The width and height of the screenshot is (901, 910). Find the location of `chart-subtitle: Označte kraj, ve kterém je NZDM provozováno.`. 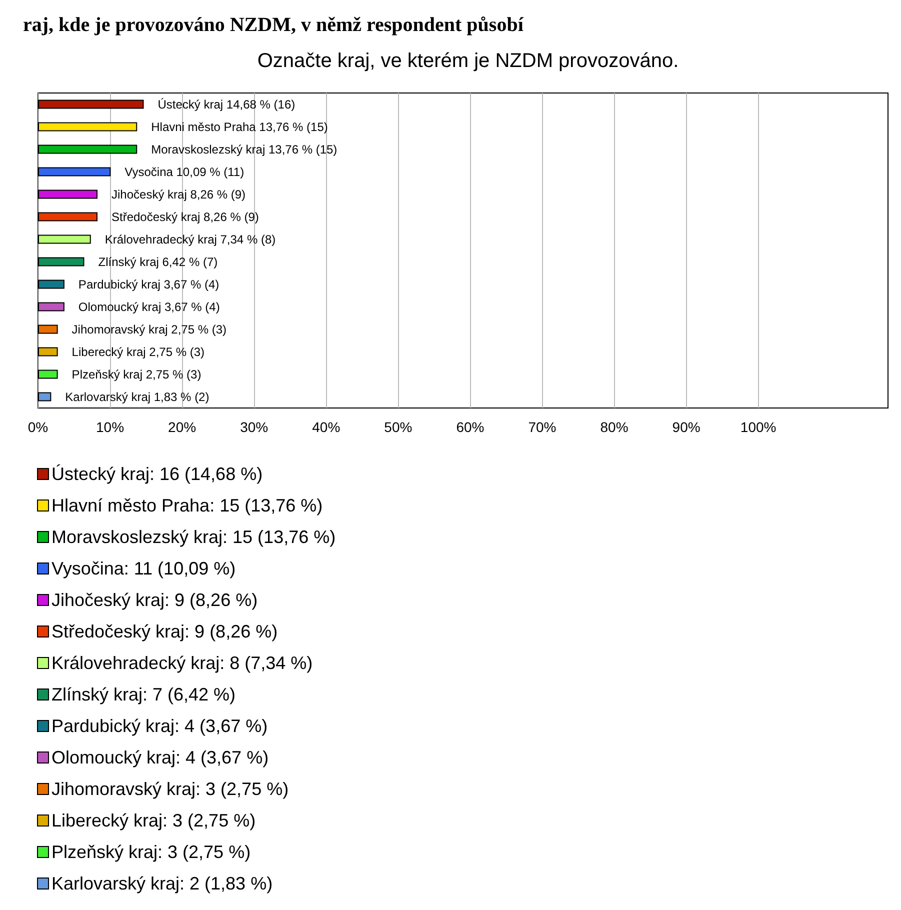

chart-subtitle: Označte kraj, ve kterém je NZDM provozováno. is located at coordinates (468, 61).